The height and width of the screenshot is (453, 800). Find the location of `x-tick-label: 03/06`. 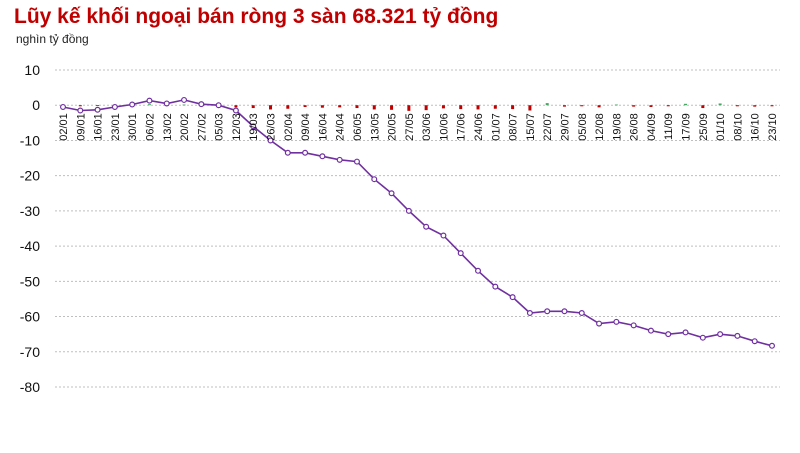

x-tick-label: 03/06 is located at coordinates (427, 127).